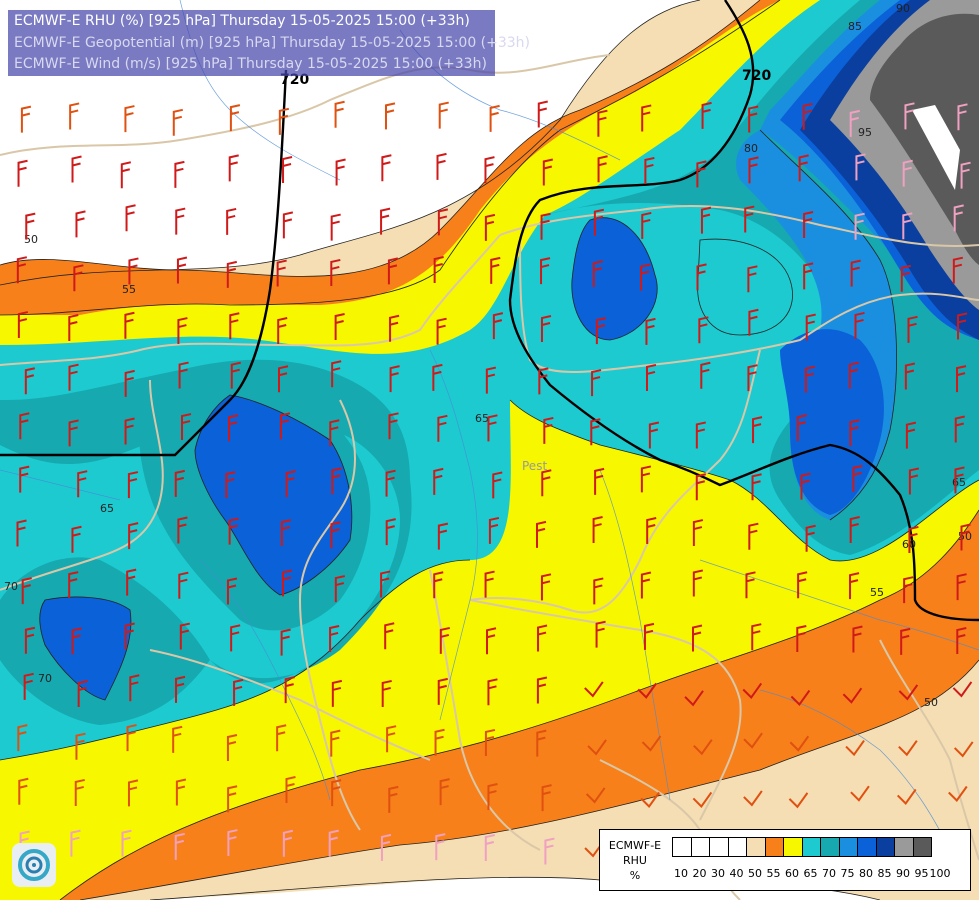 Image resolution: width=979 pixels, height=900 pixels. I want to click on map-title-box, so click(251, 43).